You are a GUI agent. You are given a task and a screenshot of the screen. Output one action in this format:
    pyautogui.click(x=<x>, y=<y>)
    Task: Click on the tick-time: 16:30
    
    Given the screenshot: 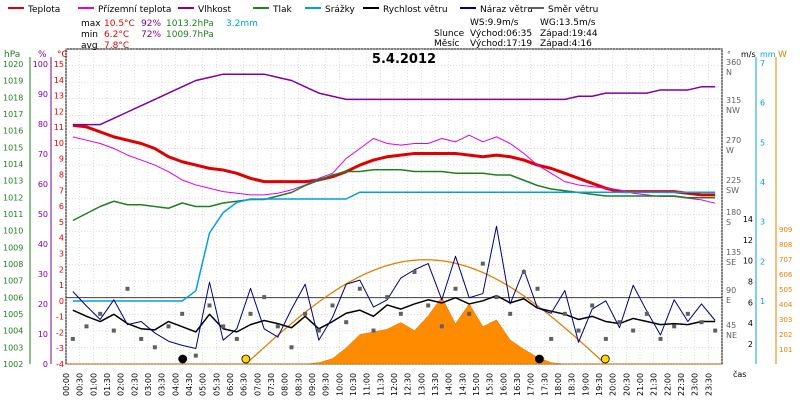 What is the action you would take?
    pyautogui.click(x=517, y=384)
    